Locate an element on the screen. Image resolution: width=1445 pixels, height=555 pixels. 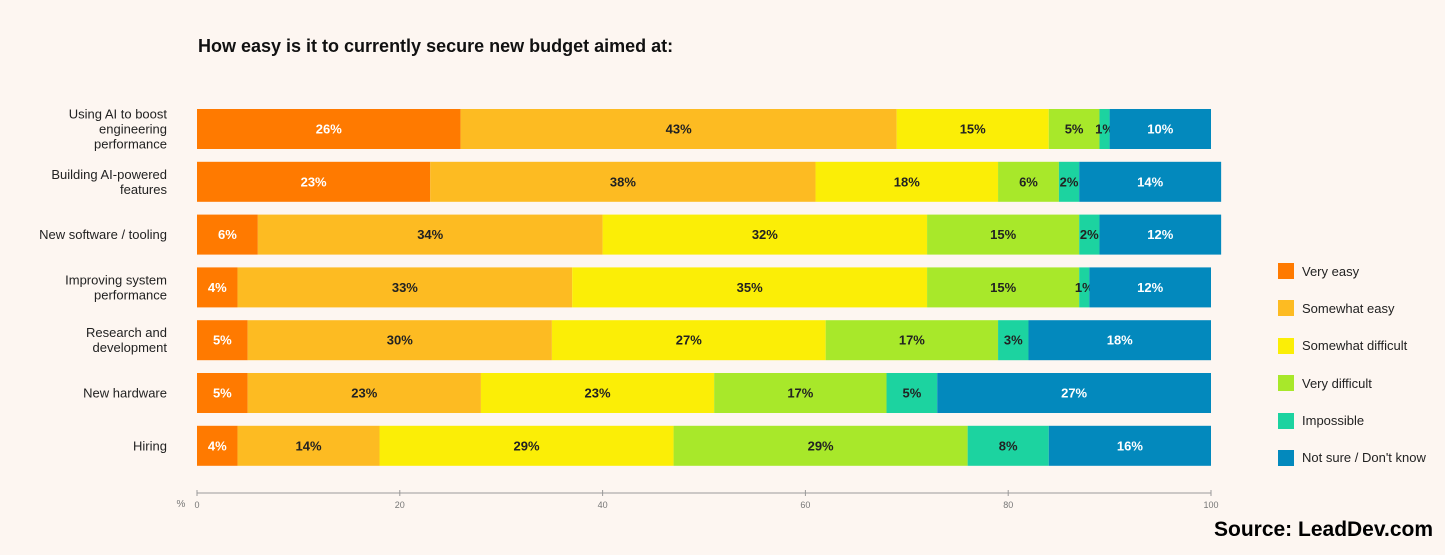
category-label: Hiring is located at coordinates (150, 445).